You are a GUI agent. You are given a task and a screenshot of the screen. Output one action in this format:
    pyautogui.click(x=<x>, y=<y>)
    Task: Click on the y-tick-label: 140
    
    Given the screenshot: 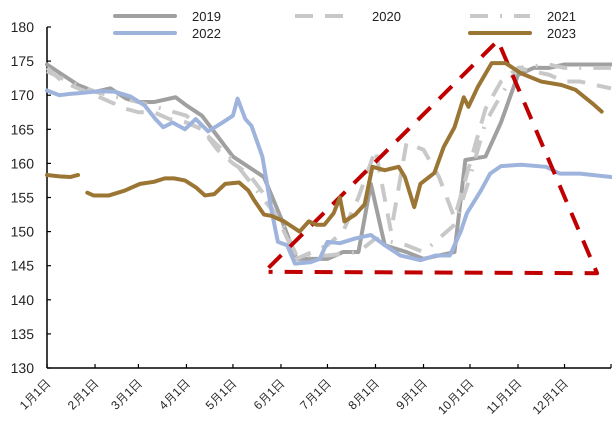 What is the action you would take?
    pyautogui.click(x=22, y=300)
    